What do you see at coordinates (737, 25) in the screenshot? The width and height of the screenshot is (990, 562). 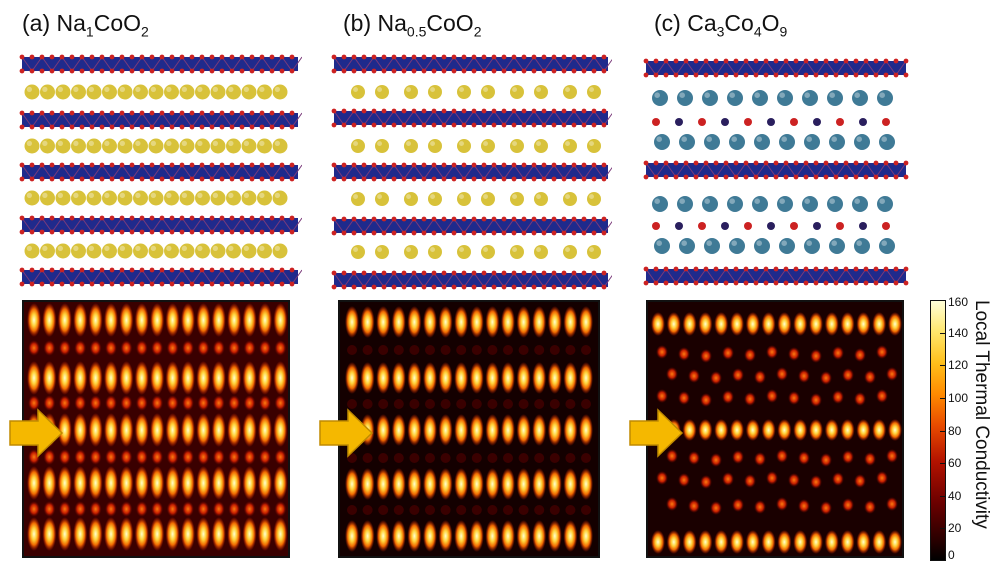 I see `panel-c-formula: Ca3Co4O9` at bounding box center [737, 25].